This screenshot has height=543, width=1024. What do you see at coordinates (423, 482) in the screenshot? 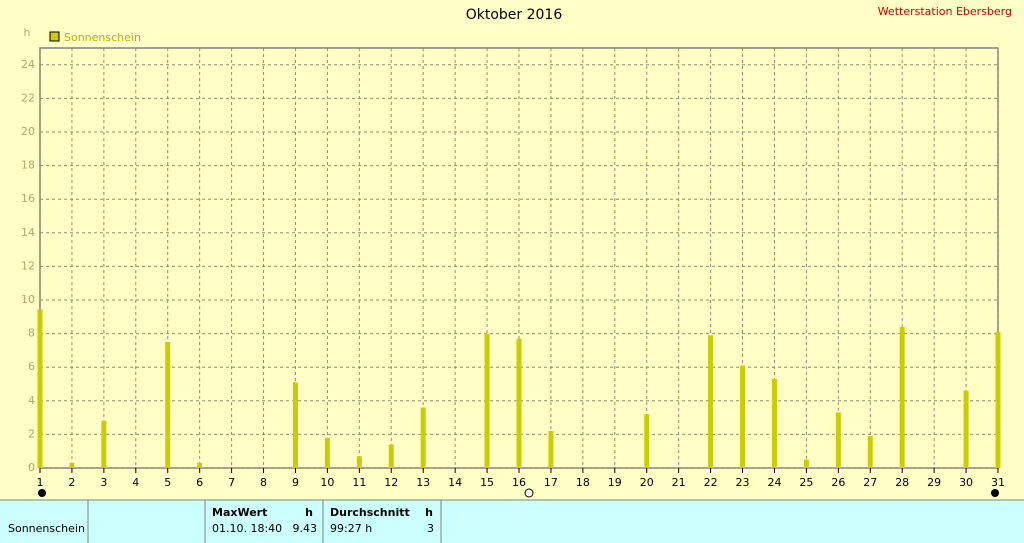
I see `x-tick-label: 13` at bounding box center [423, 482].